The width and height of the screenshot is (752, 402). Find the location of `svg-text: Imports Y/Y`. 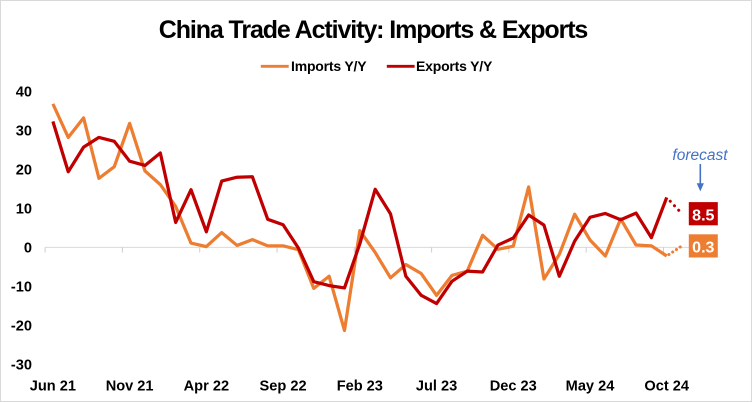

svg-text: Imports Y/Y is located at coordinates (329, 66).